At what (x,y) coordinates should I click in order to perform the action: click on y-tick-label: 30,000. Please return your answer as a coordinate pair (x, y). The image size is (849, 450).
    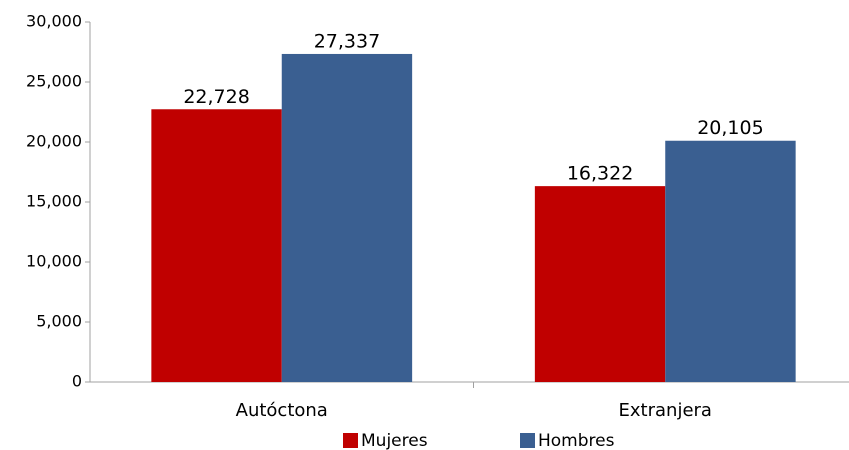
    Looking at the image, I should click on (54, 21).